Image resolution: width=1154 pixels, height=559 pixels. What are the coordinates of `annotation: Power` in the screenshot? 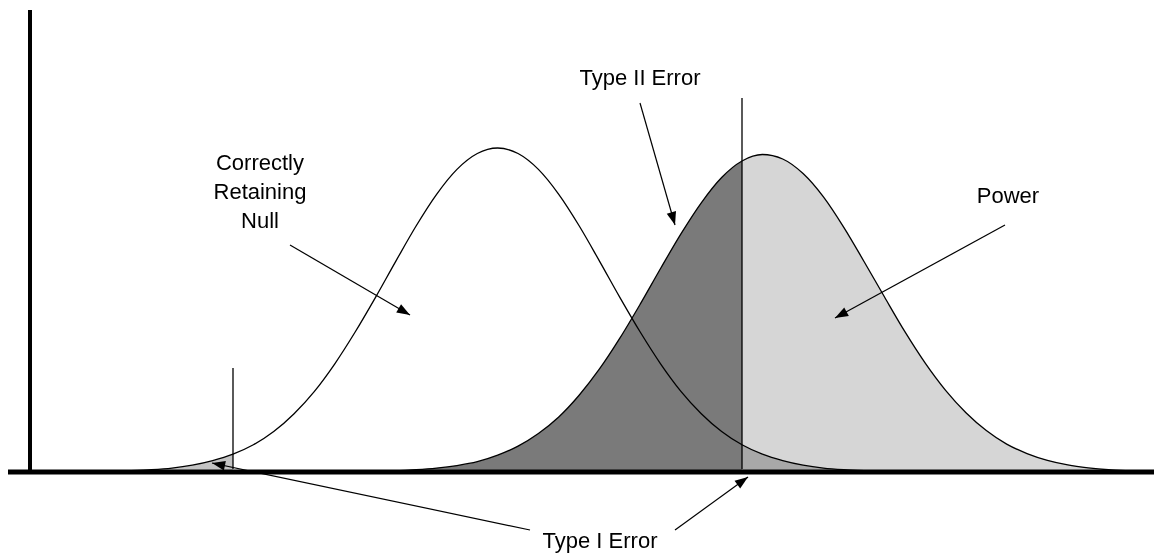 It's located at (1008, 195).